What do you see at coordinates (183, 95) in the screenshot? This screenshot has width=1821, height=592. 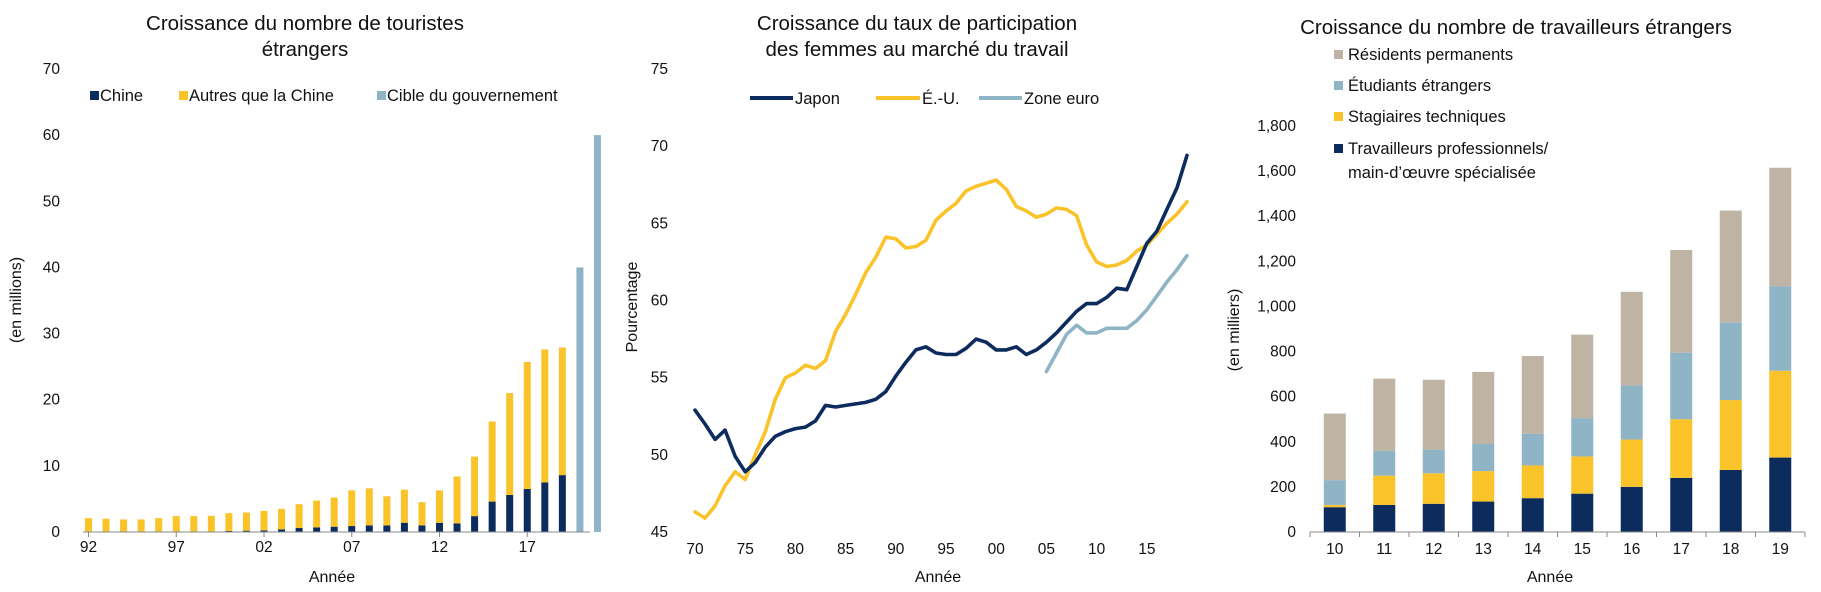 I see `legend-swatch-autres` at bounding box center [183, 95].